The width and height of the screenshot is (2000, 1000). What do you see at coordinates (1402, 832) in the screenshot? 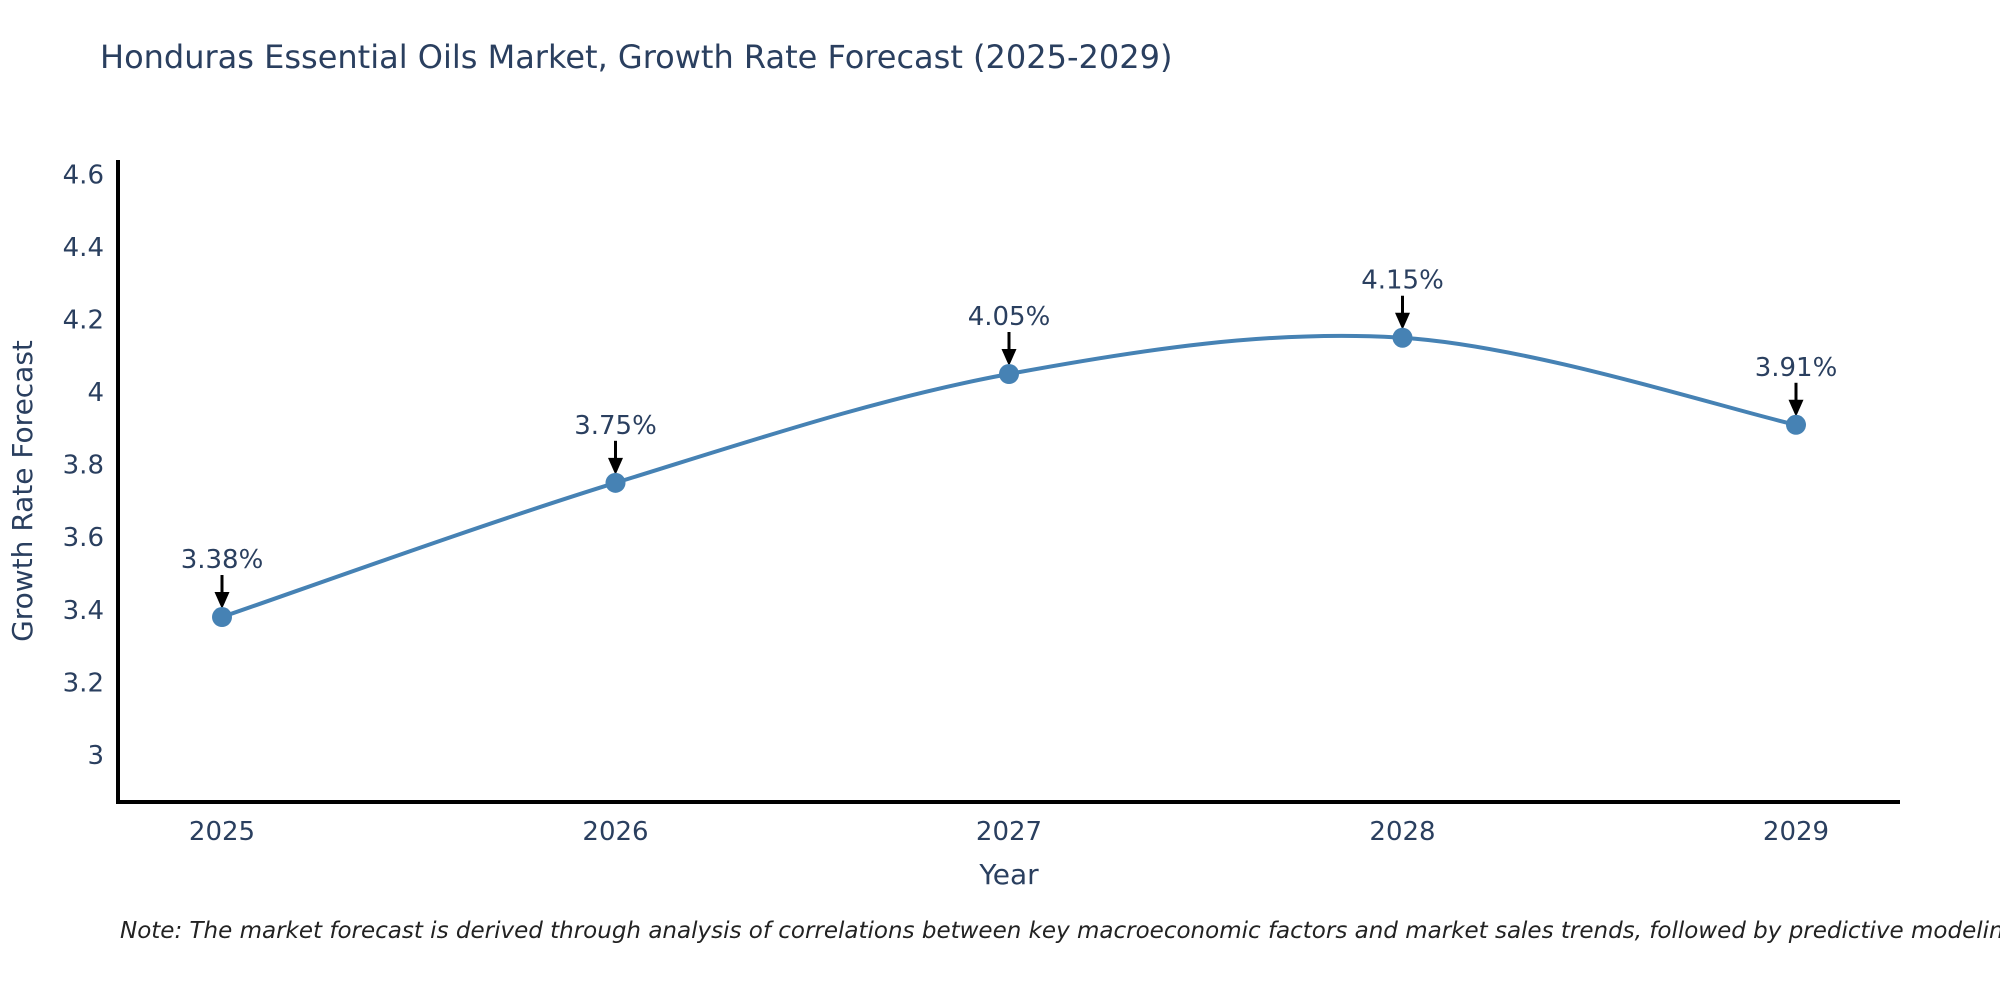
I see `x-tick-label: 2028` at bounding box center [1402, 832].